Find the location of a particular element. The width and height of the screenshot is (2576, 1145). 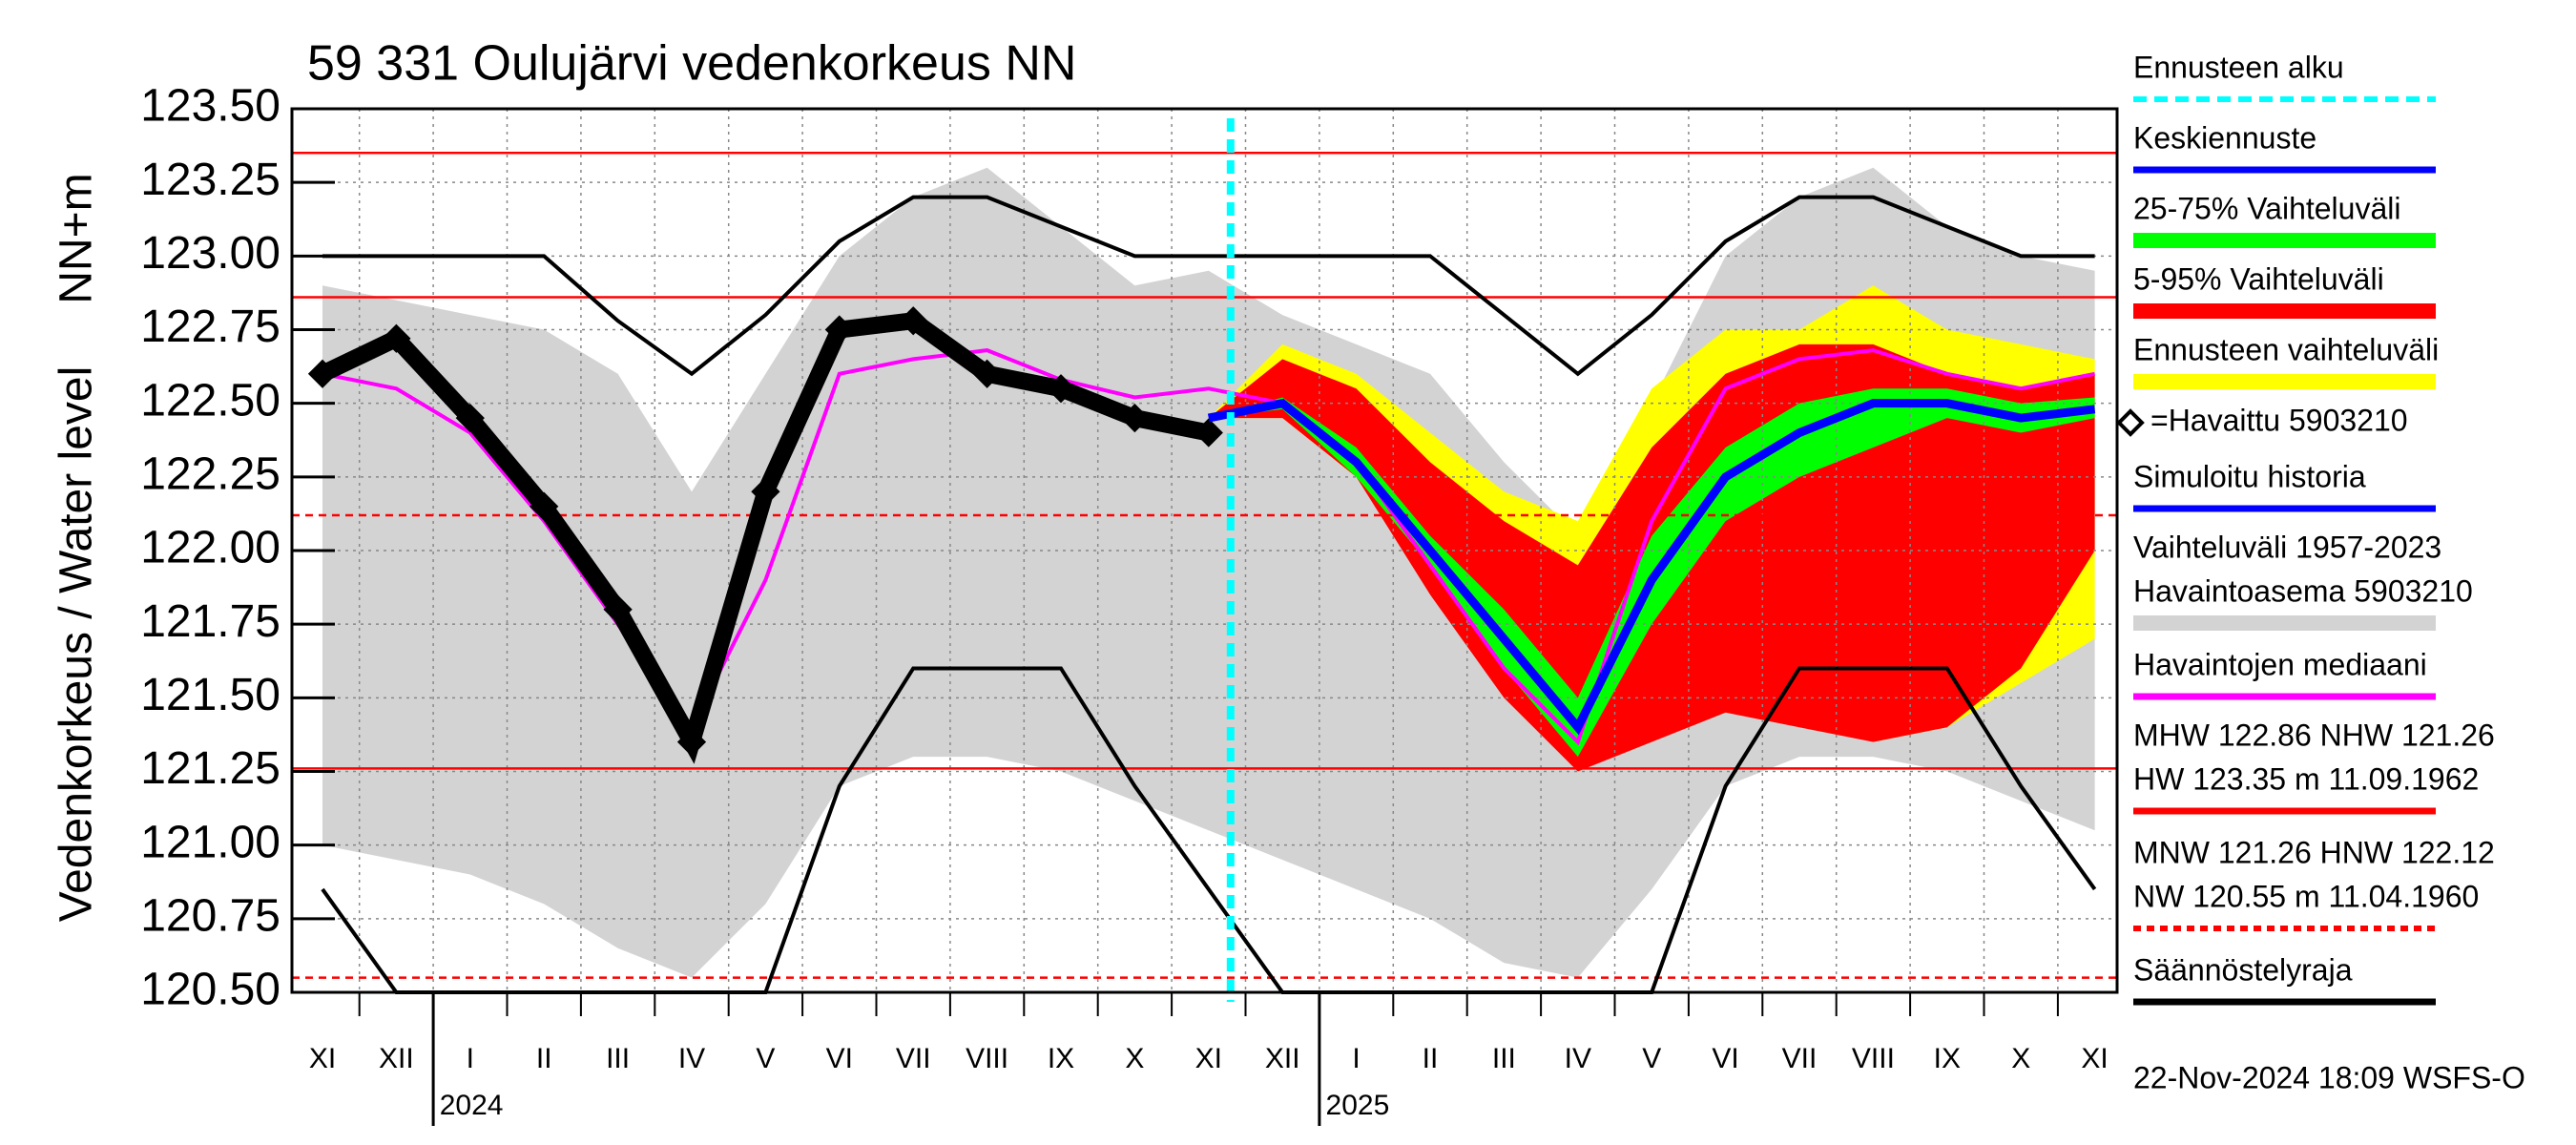

y-tick-label: 122.75 is located at coordinates (210, 327).